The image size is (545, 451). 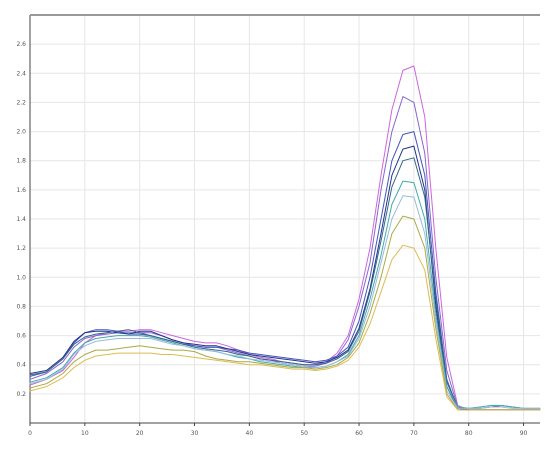 What do you see at coordinates (21, 248) in the screenshot?
I see `y-tick-label: 1.2` at bounding box center [21, 248].